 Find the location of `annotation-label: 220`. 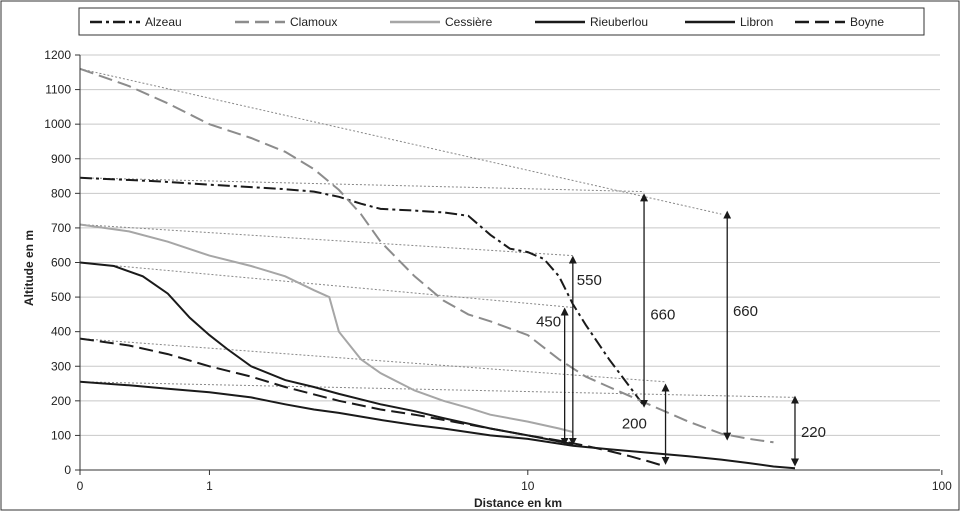

annotation-label: 220 is located at coordinates (813, 432).